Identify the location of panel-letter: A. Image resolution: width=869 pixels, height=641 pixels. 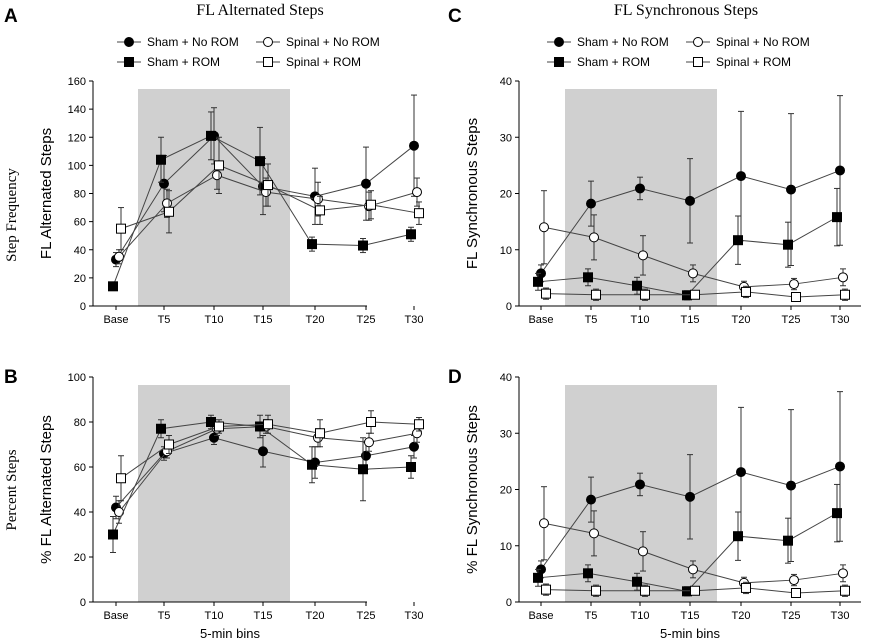
(11, 16).